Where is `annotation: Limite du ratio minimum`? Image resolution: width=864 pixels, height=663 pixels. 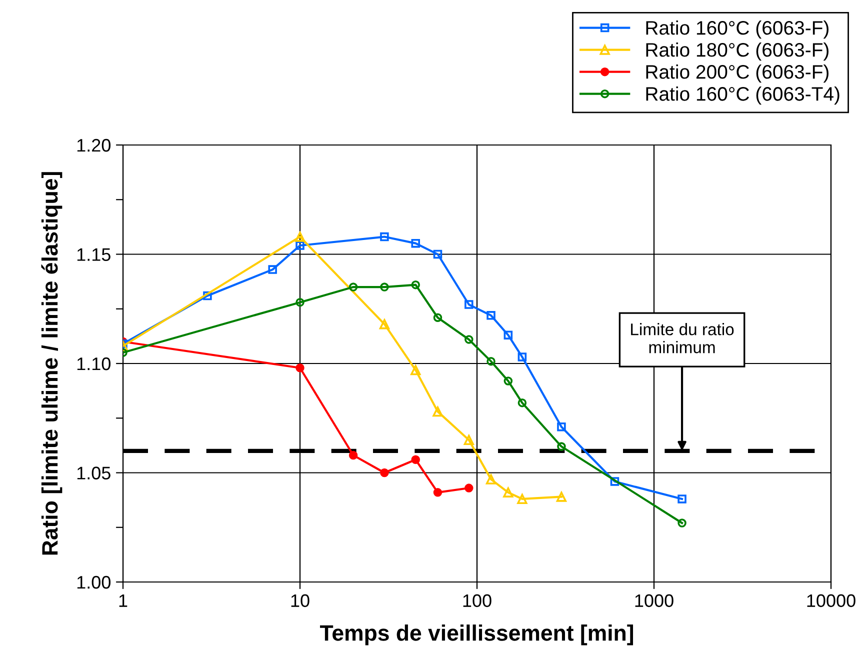 annotation: Limite du ratio minimum is located at coordinates (682, 338).